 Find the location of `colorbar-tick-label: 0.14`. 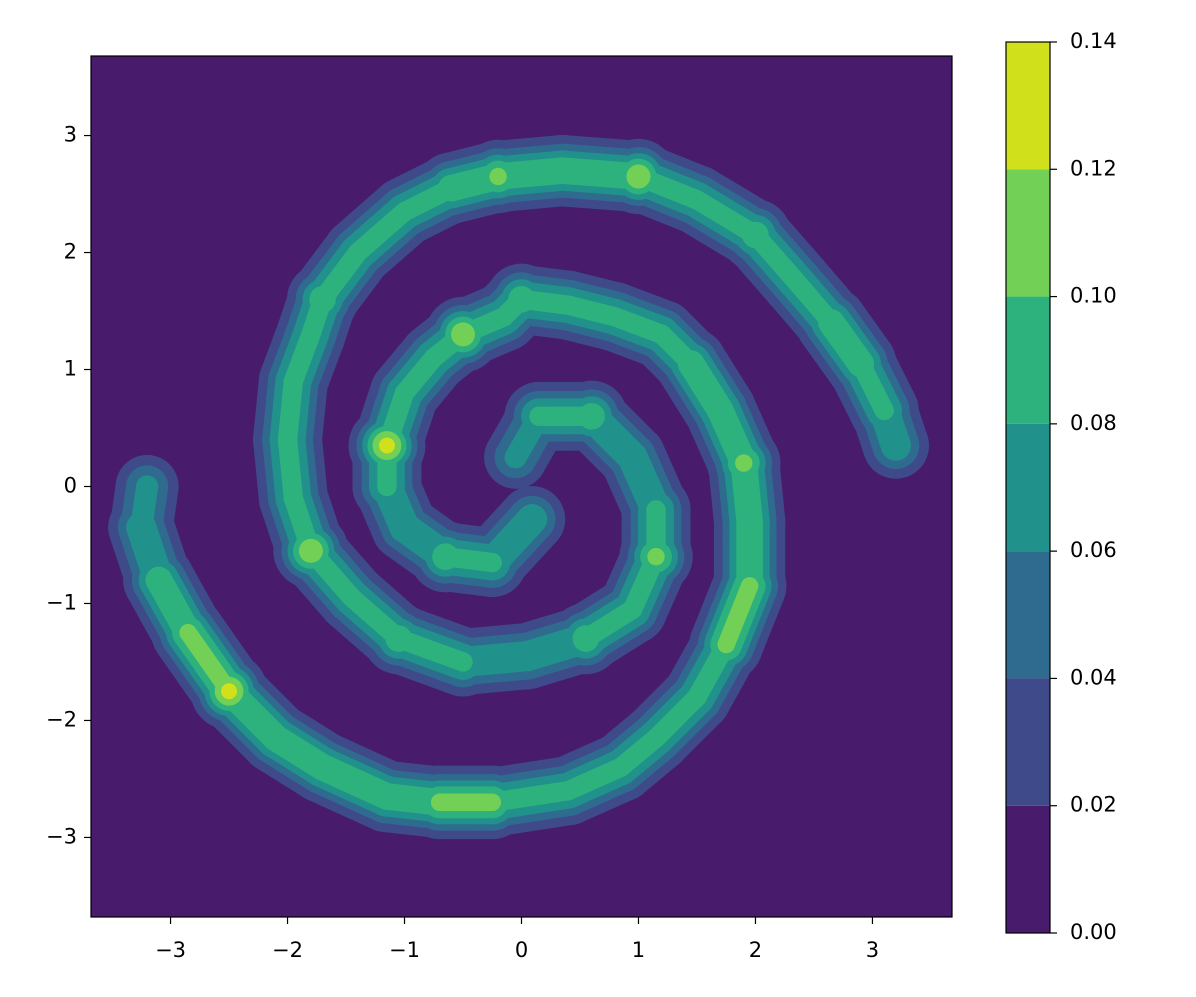

colorbar-tick-label: 0.14 is located at coordinates (1093, 41).